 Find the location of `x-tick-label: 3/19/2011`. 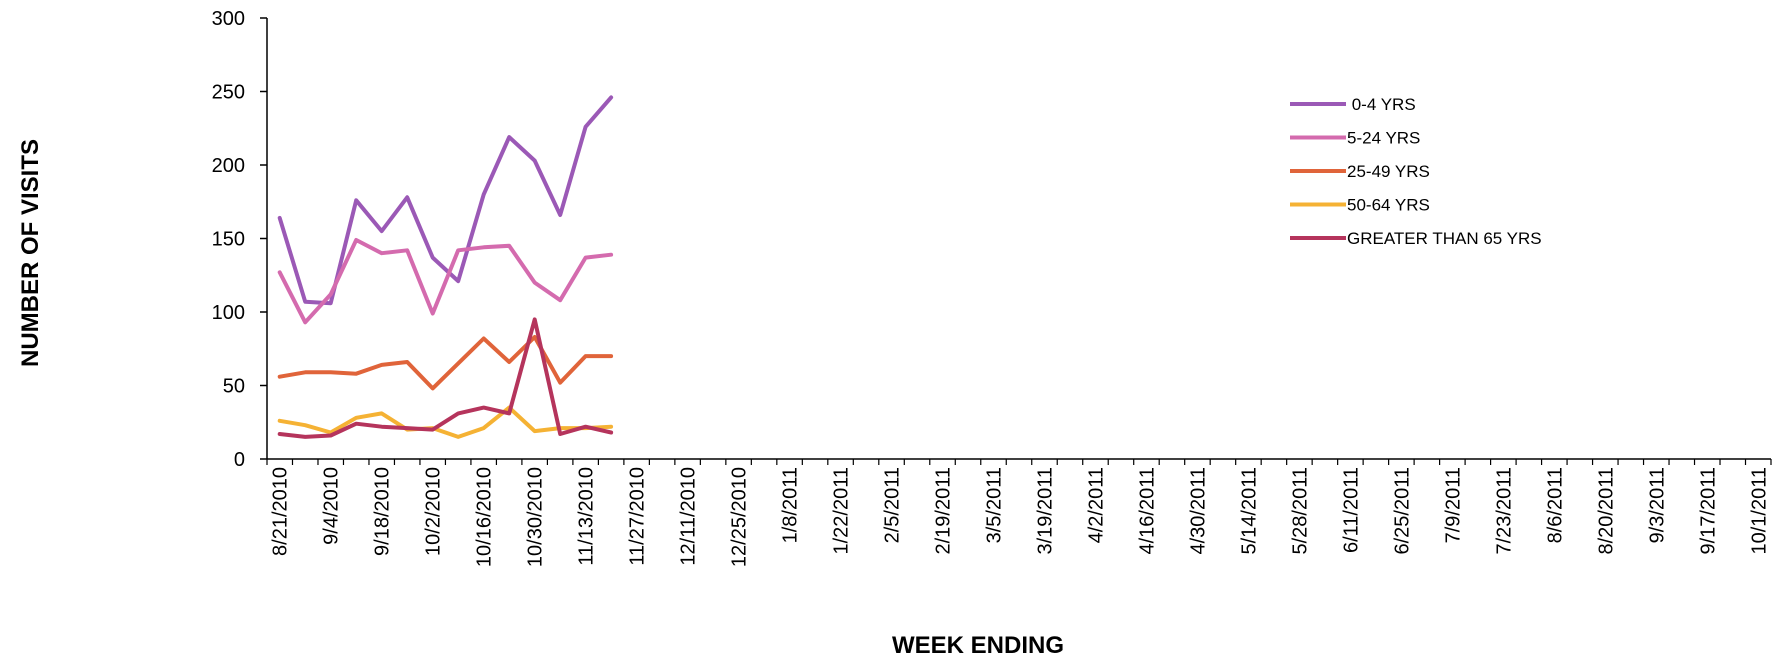

x-tick-label: 3/19/2011 is located at coordinates (1045, 511).